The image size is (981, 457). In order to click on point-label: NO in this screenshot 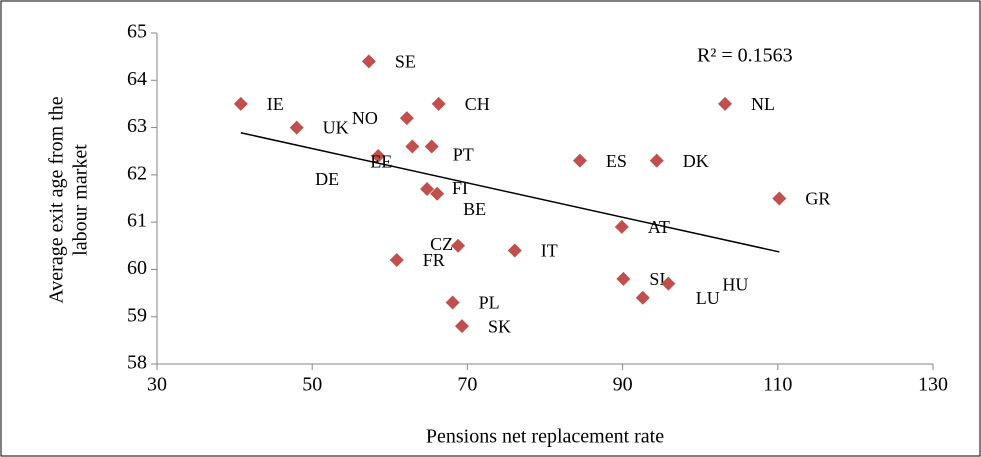, I will do `click(365, 118)`.